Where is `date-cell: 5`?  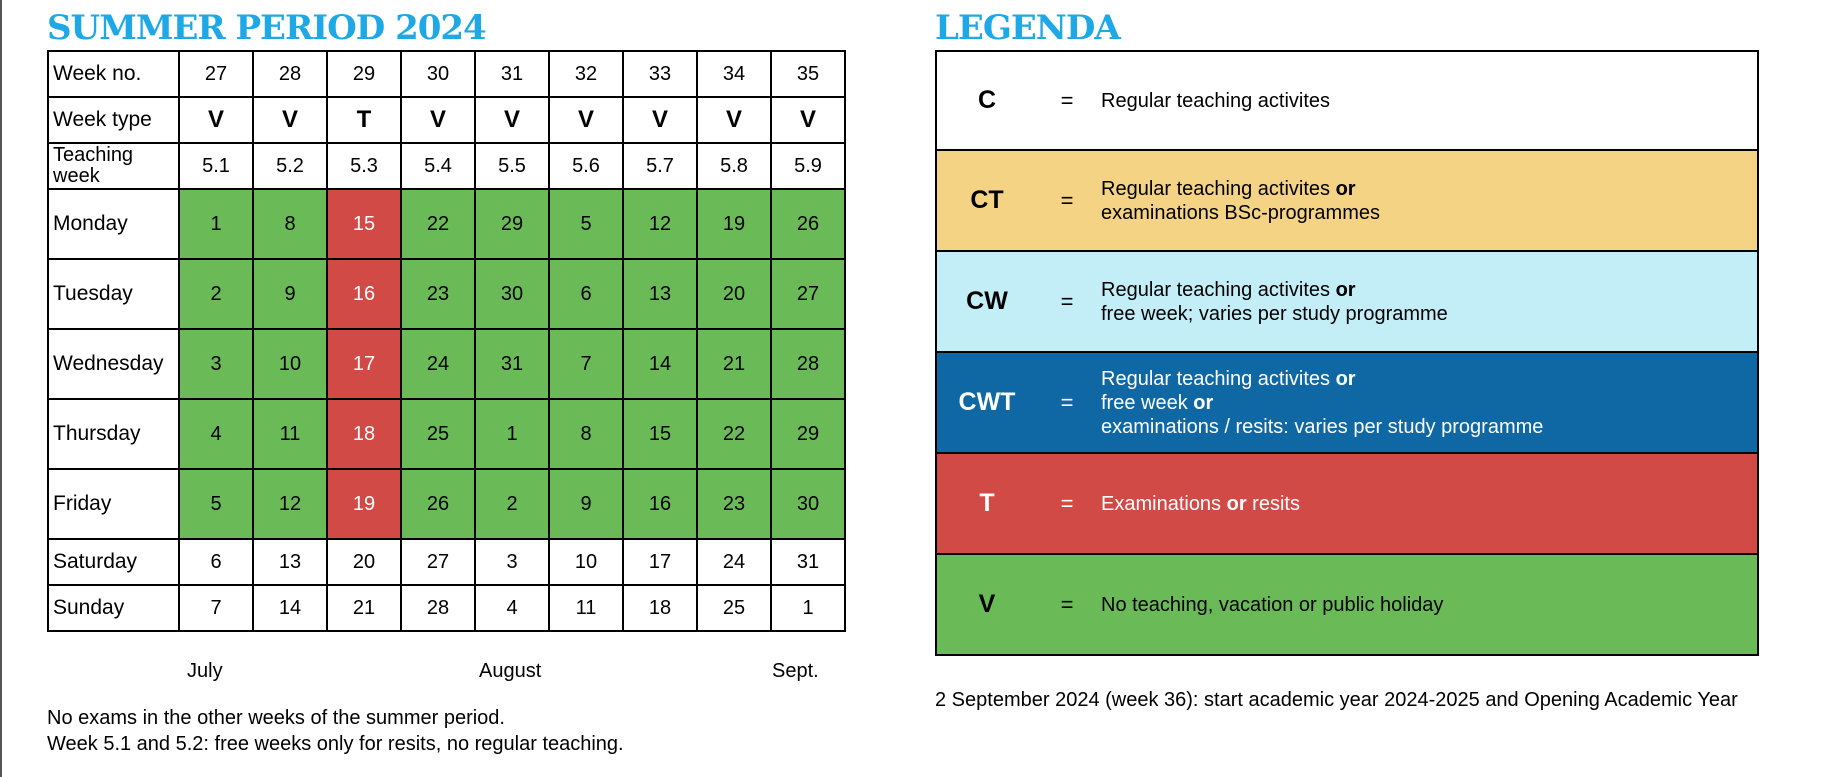
date-cell: 5 is located at coordinates (586, 224).